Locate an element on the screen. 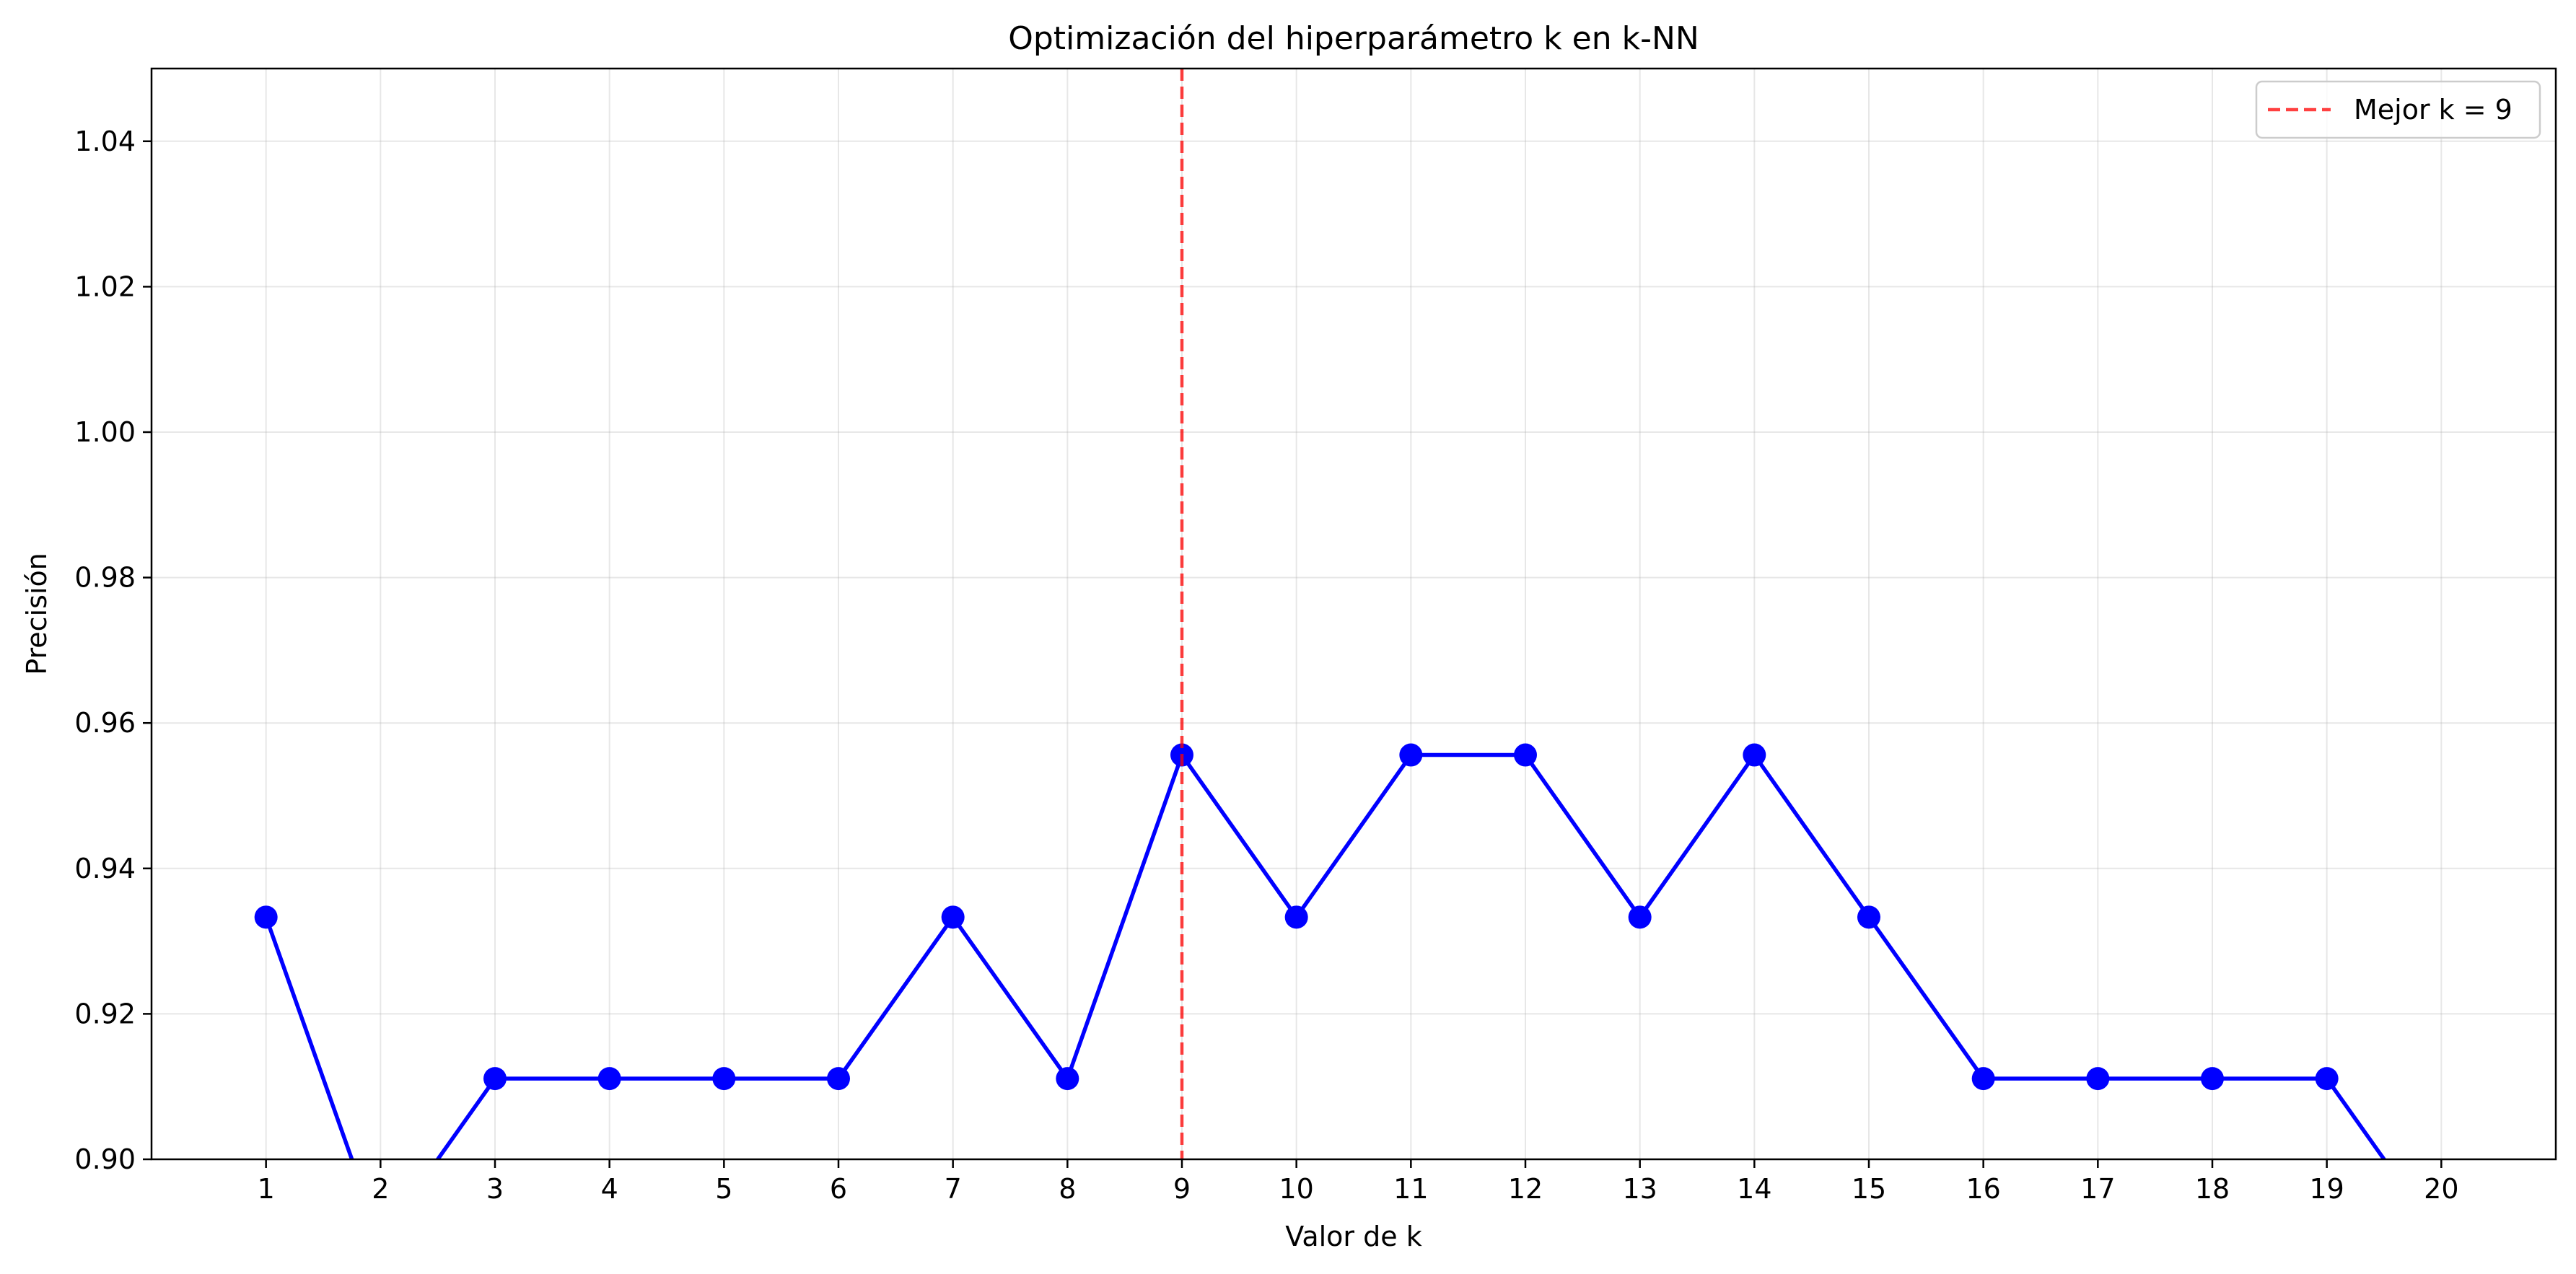 This screenshot has width=2576, height=1274. x-tick-label: 17 is located at coordinates (2097, 1189).